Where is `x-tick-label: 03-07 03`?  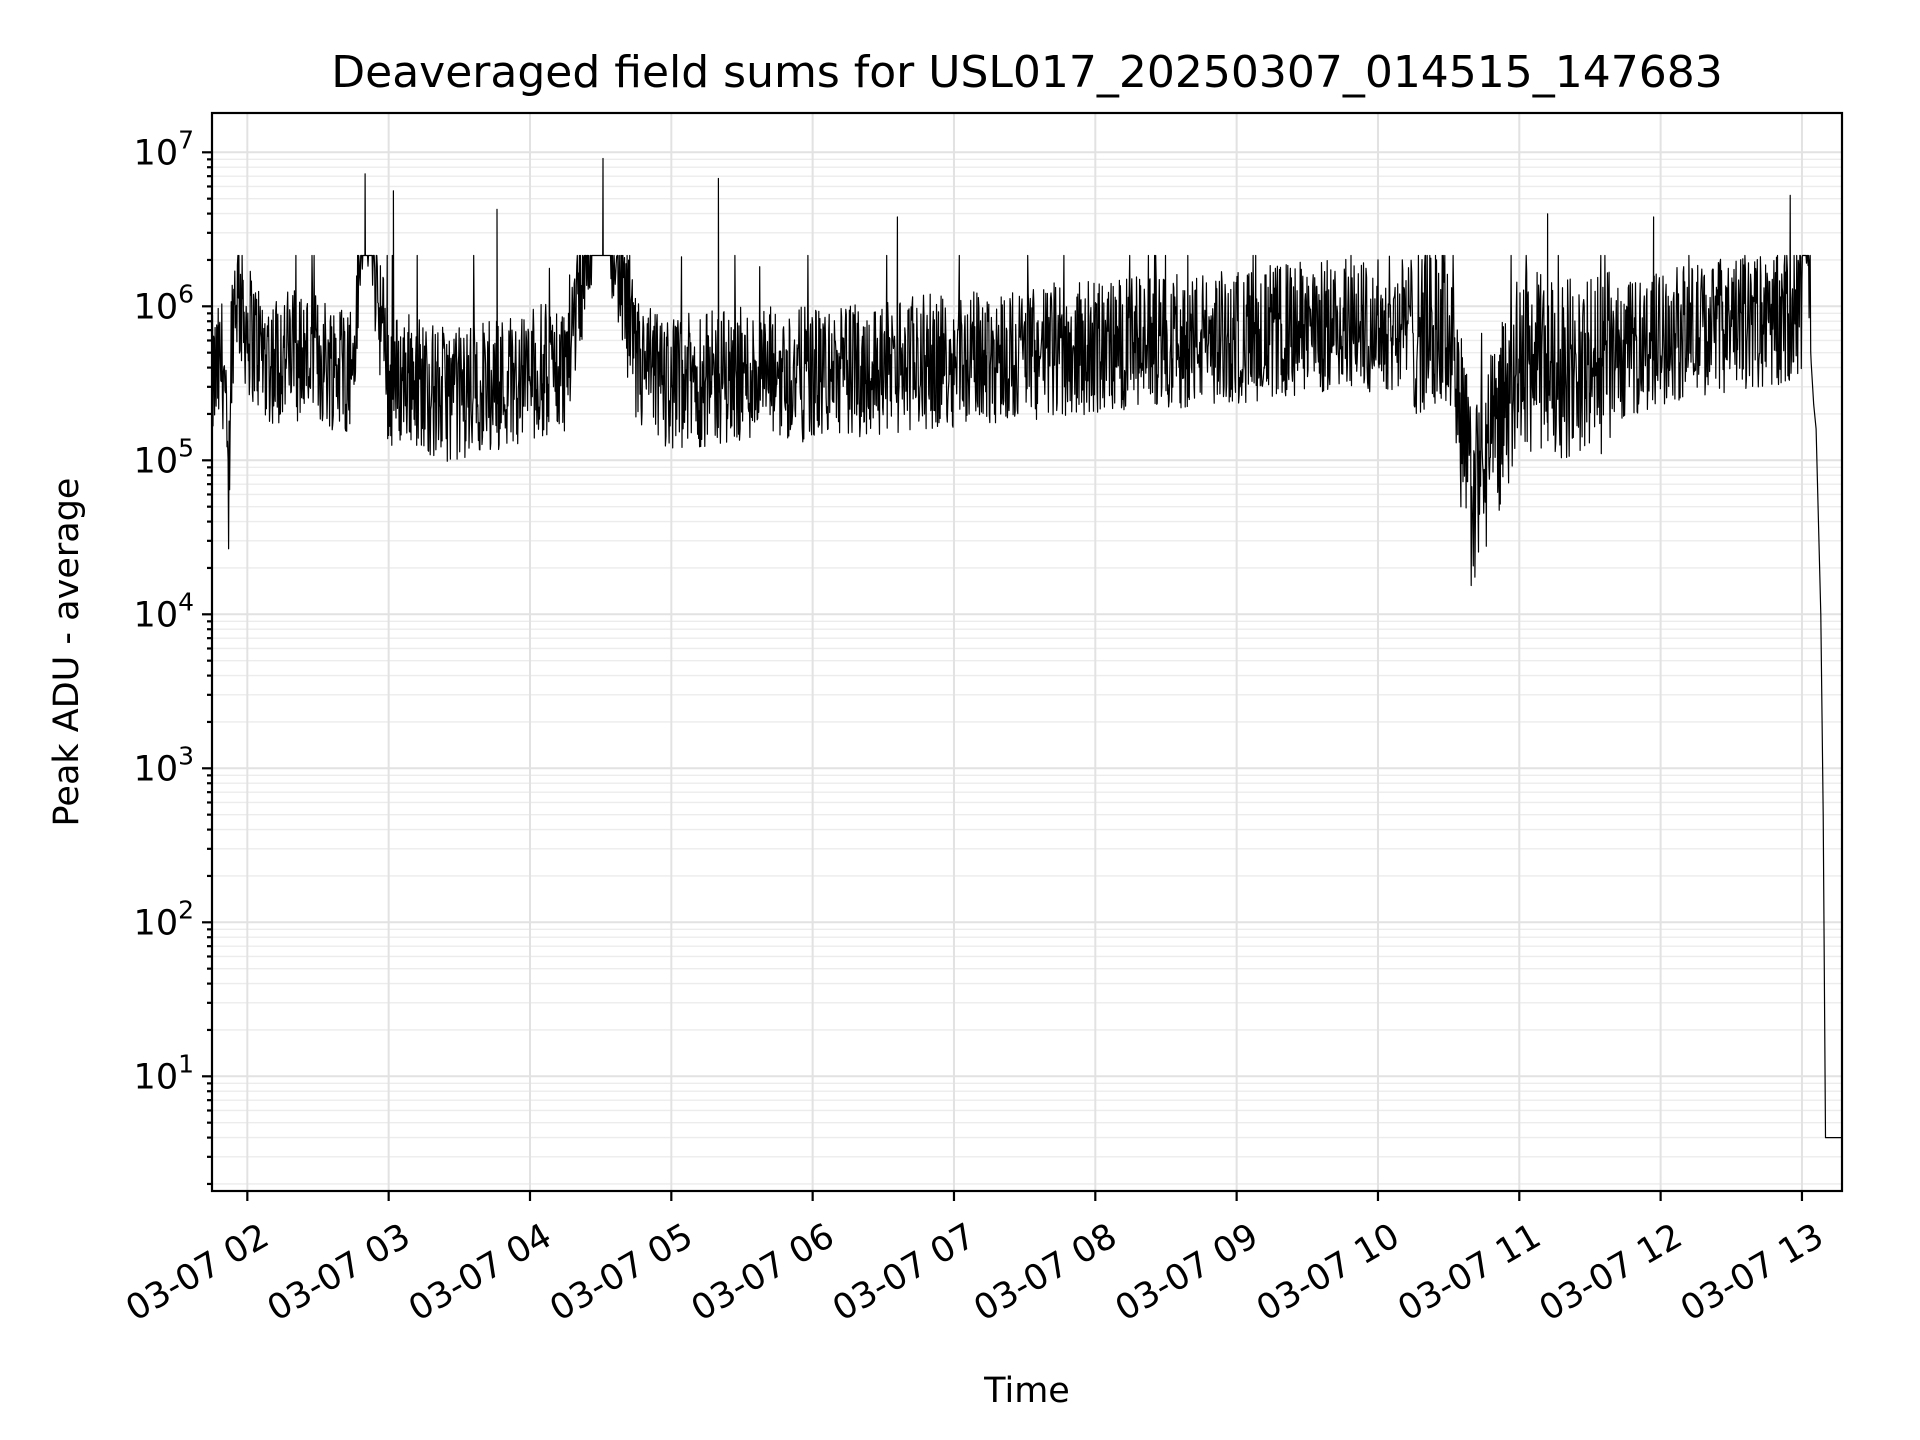 x-tick-label: 03-07 03 is located at coordinates (339, 1272).